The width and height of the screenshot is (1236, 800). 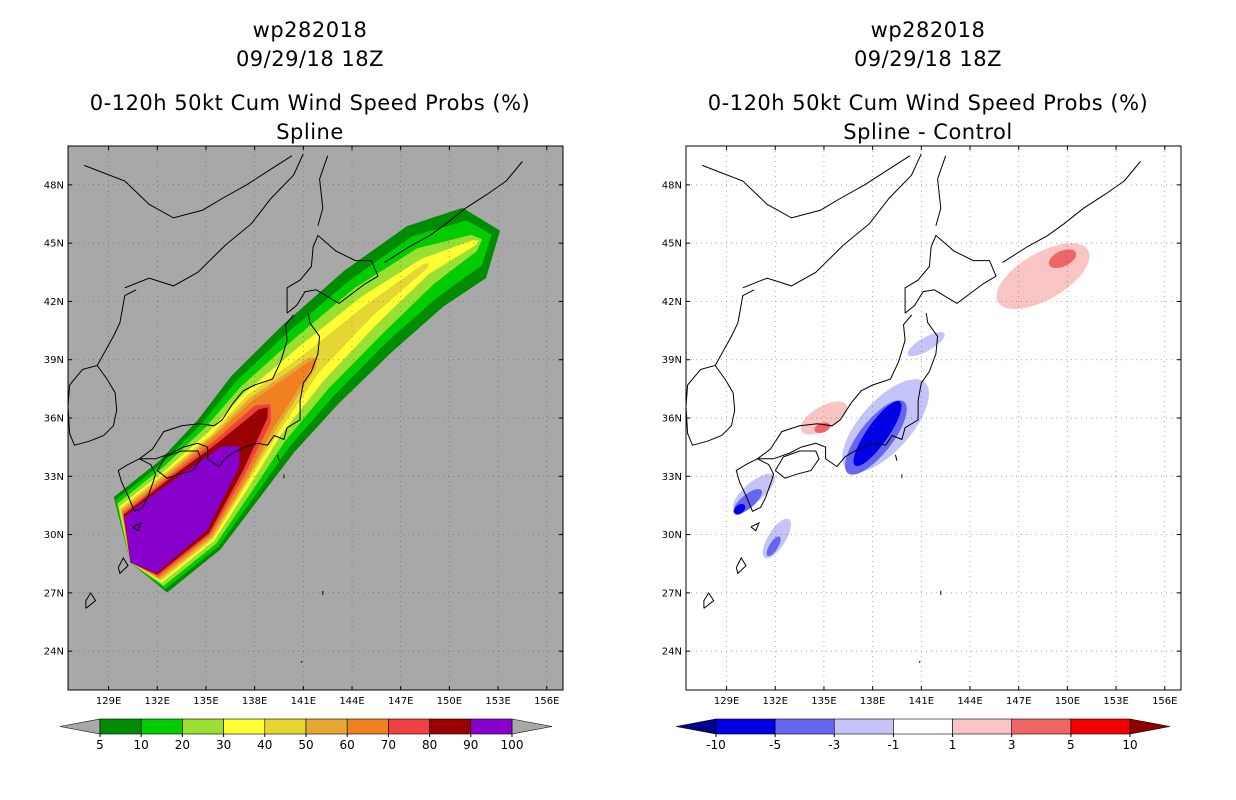 What do you see at coordinates (449, 701) in the screenshot?
I see `x-tick-label: 150E` at bounding box center [449, 701].